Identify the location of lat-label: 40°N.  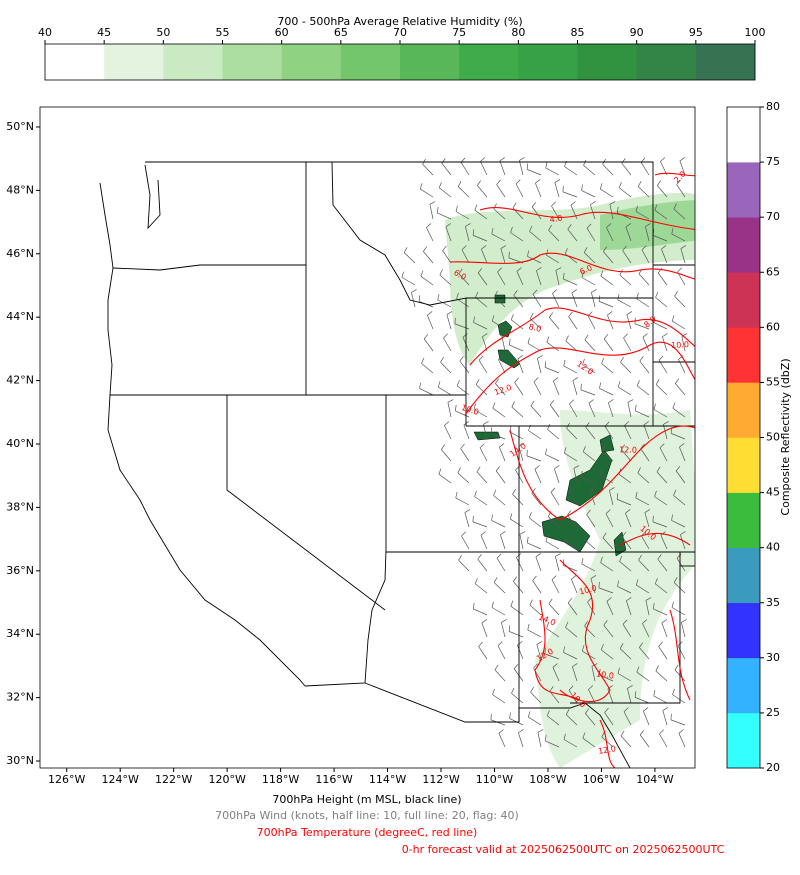
(20, 443).